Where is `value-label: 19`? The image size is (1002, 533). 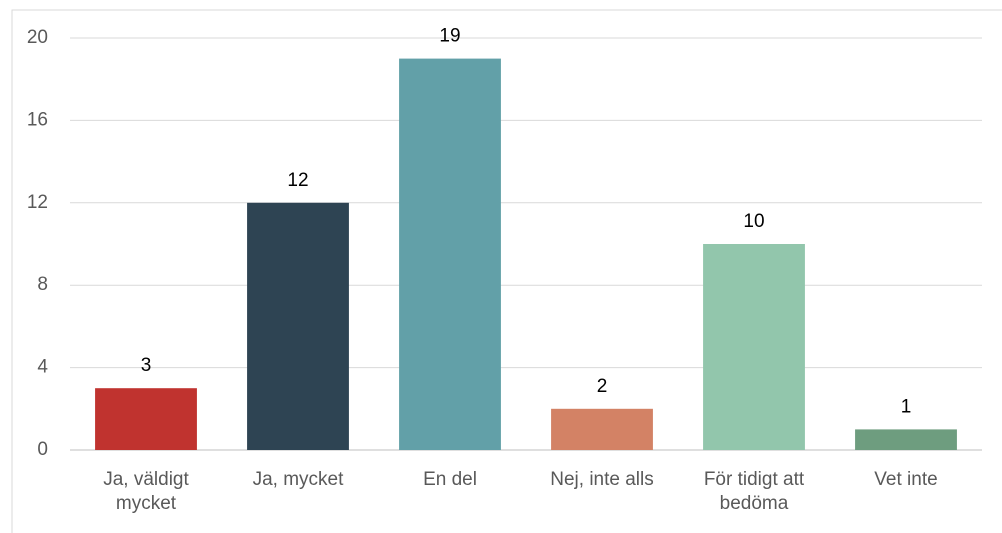 value-label: 19 is located at coordinates (449, 36).